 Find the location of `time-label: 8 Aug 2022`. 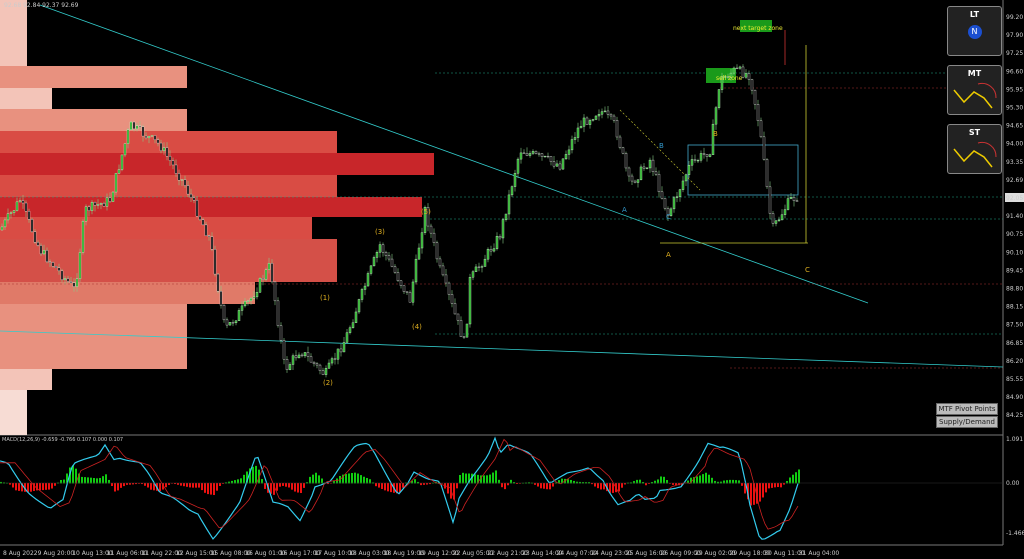

time-label: 8 Aug 2022 is located at coordinates (20, 553).